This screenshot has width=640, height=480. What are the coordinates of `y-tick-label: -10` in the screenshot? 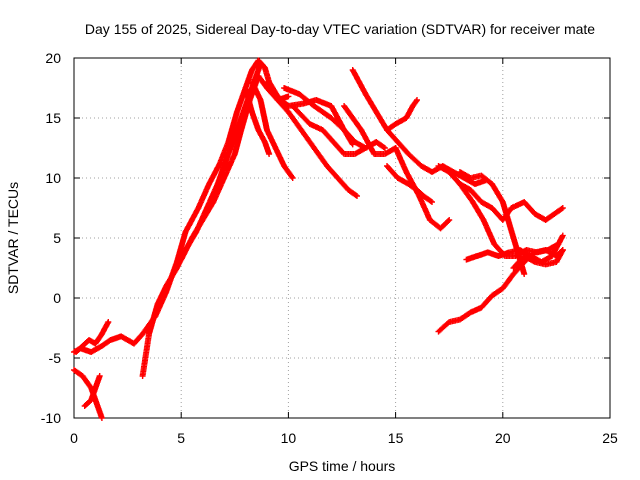 It's located at (51, 418).